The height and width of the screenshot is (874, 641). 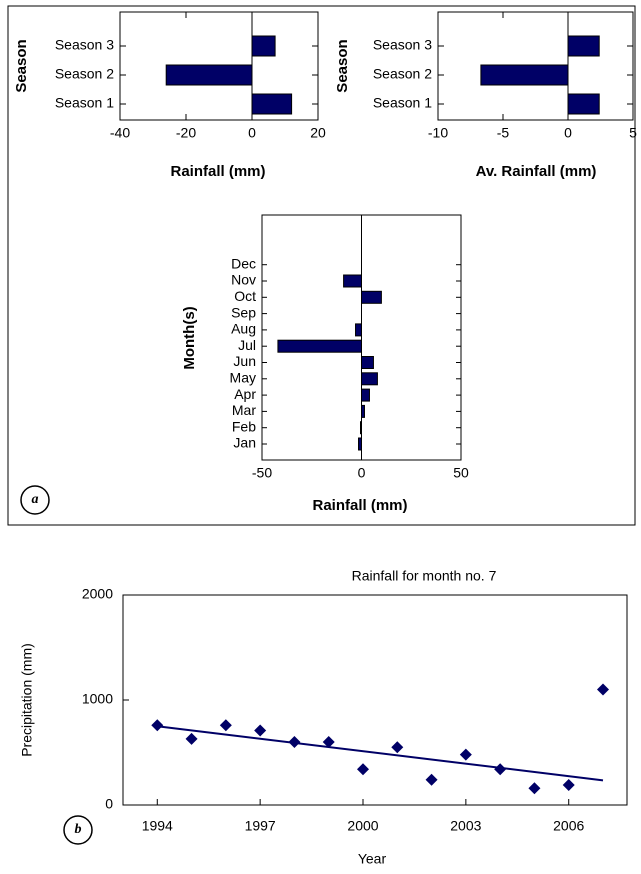 What do you see at coordinates (157, 826) in the screenshot?
I see `x-tick-label: 1994` at bounding box center [157, 826].